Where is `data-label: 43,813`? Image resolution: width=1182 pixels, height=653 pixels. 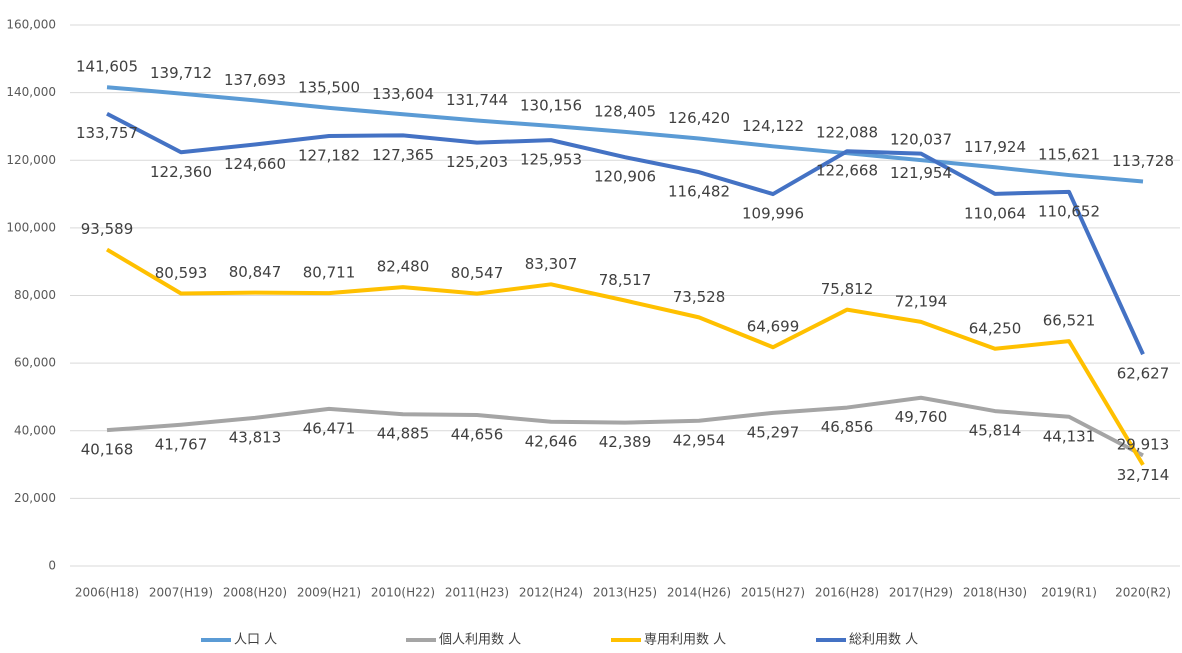
data-label: 43,813 is located at coordinates (255, 437).